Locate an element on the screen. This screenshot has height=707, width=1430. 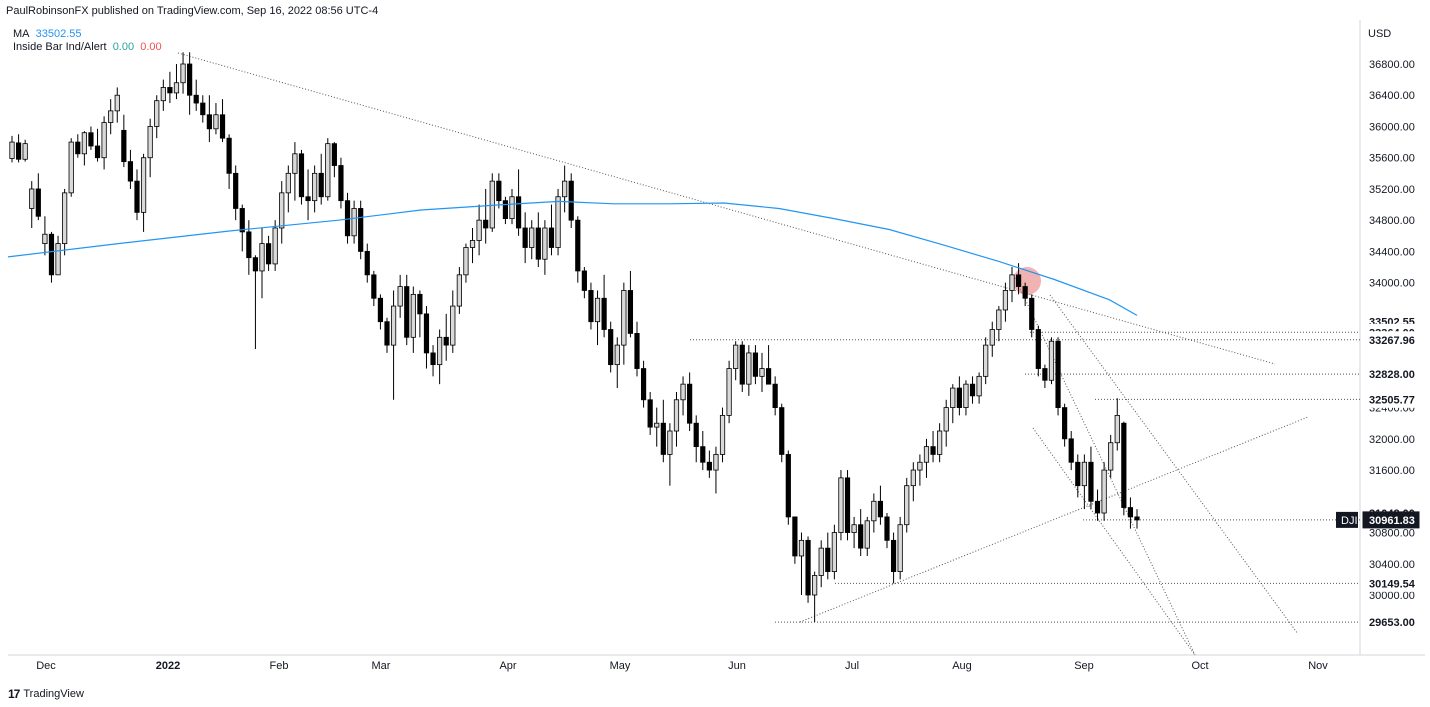
tradingview-footer: 17 TradingView is located at coordinates (46, 694).